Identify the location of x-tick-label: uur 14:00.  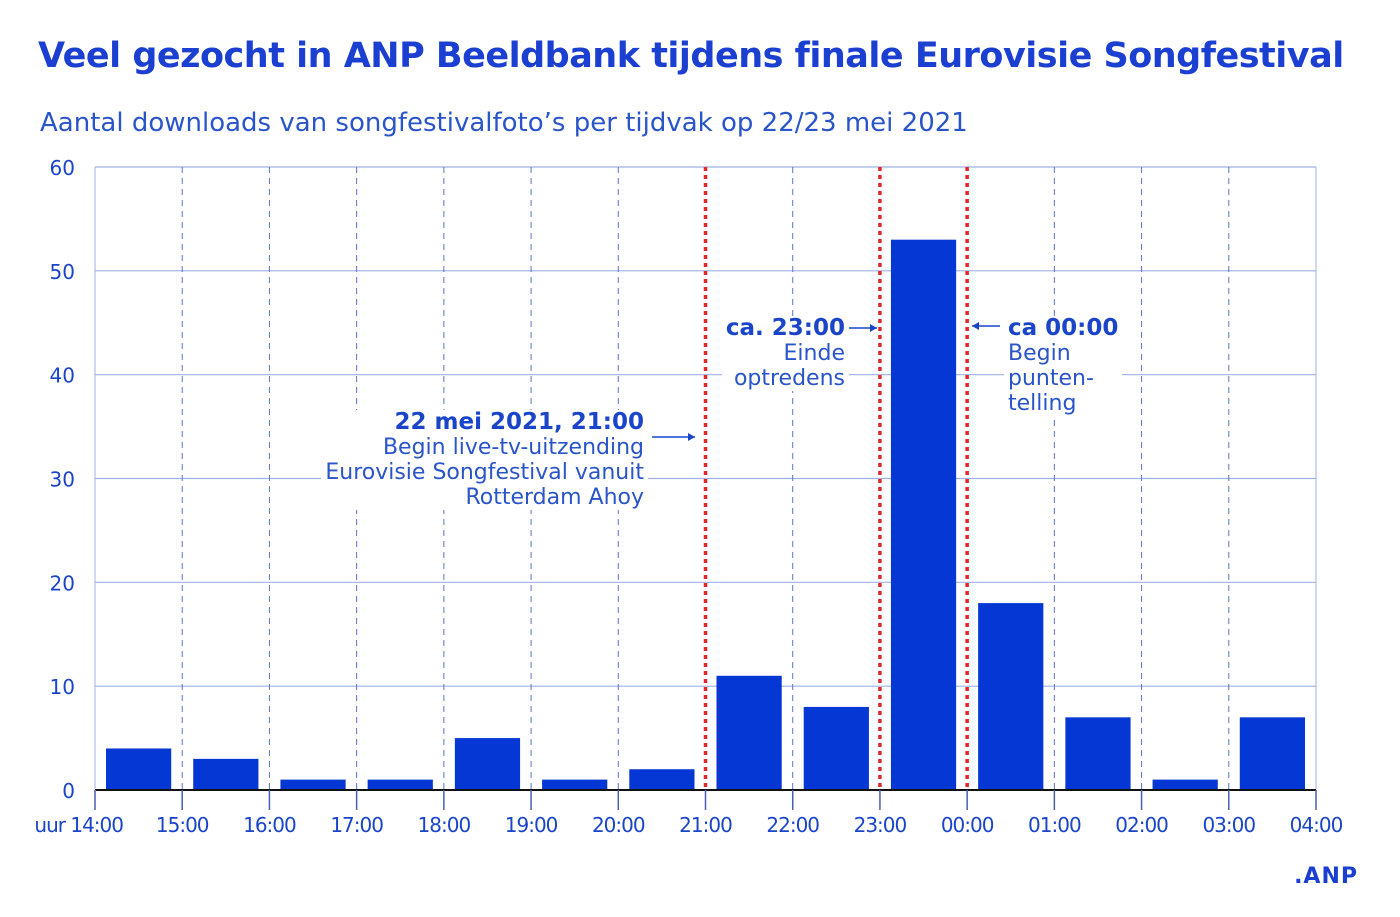
(78, 825).